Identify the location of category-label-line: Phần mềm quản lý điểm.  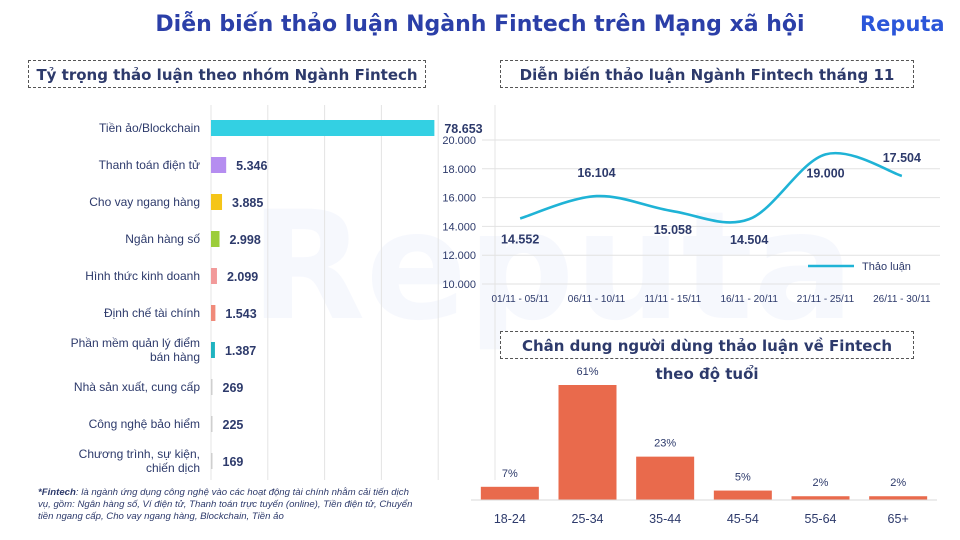
(135, 343).